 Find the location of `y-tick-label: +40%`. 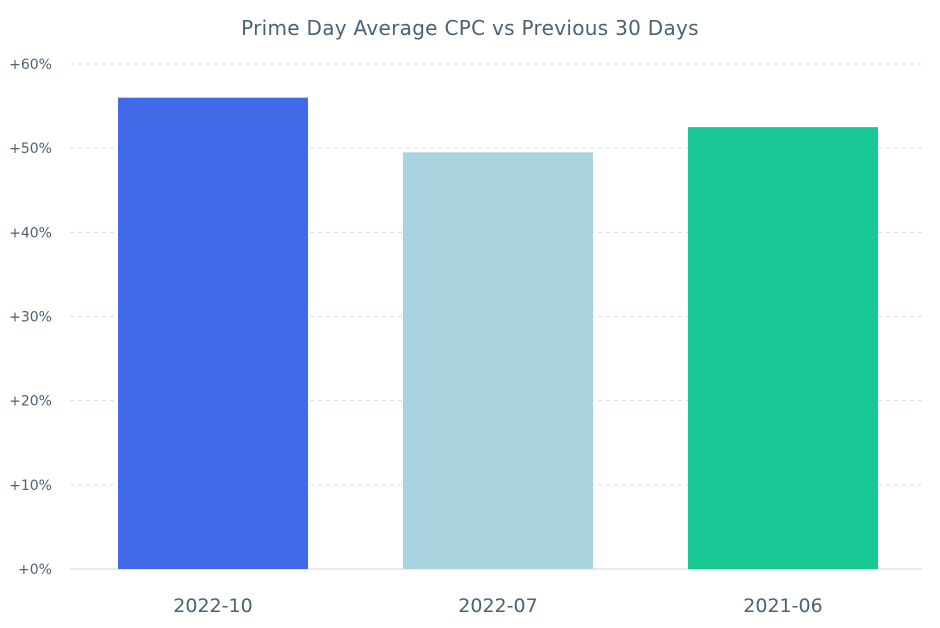

y-tick-label: +40% is located at coordinates (30, 233).